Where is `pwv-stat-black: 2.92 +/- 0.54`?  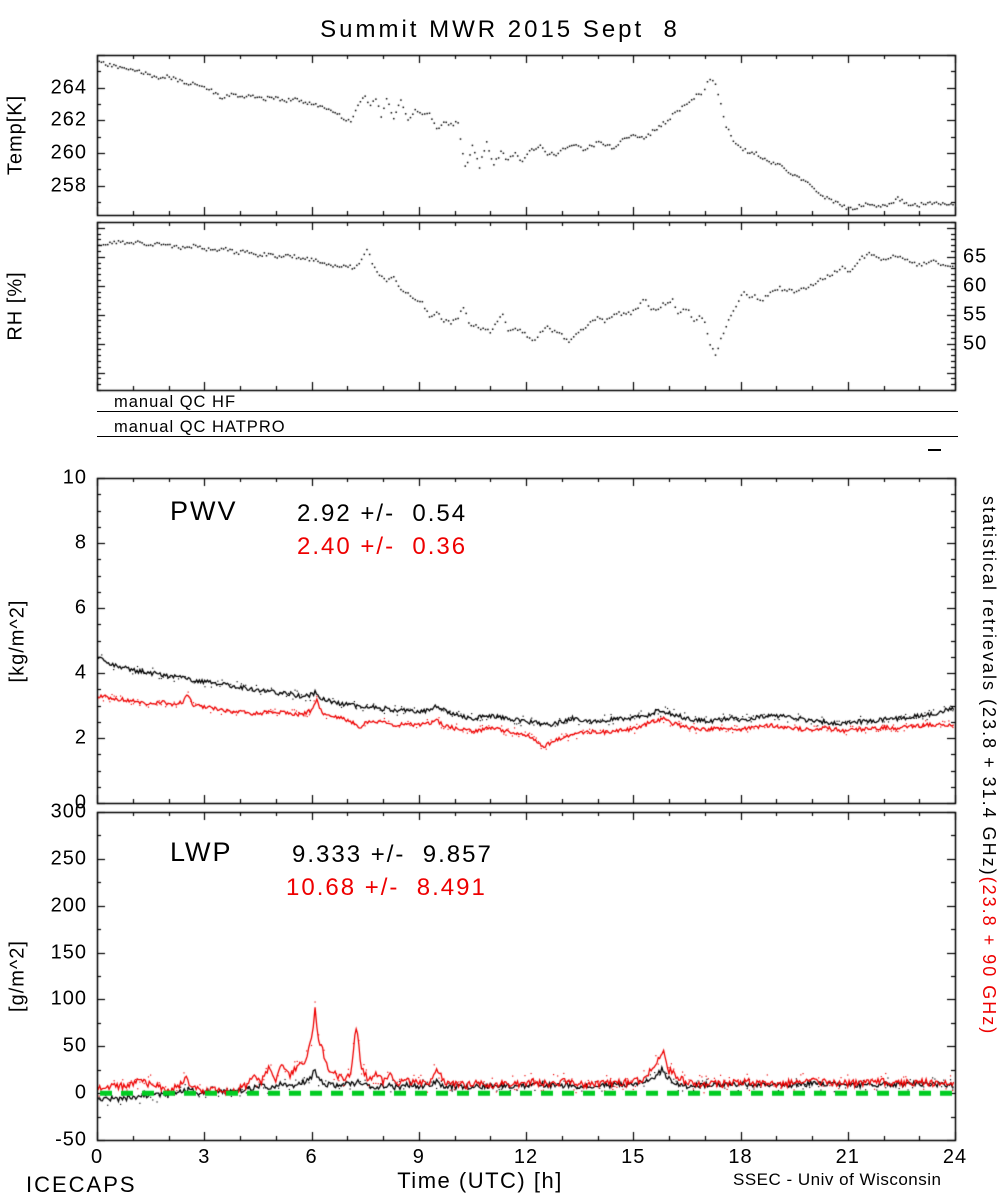 pwv-stat-black: 2.92 +/- 0.54 is located at coordinates (382, 513).